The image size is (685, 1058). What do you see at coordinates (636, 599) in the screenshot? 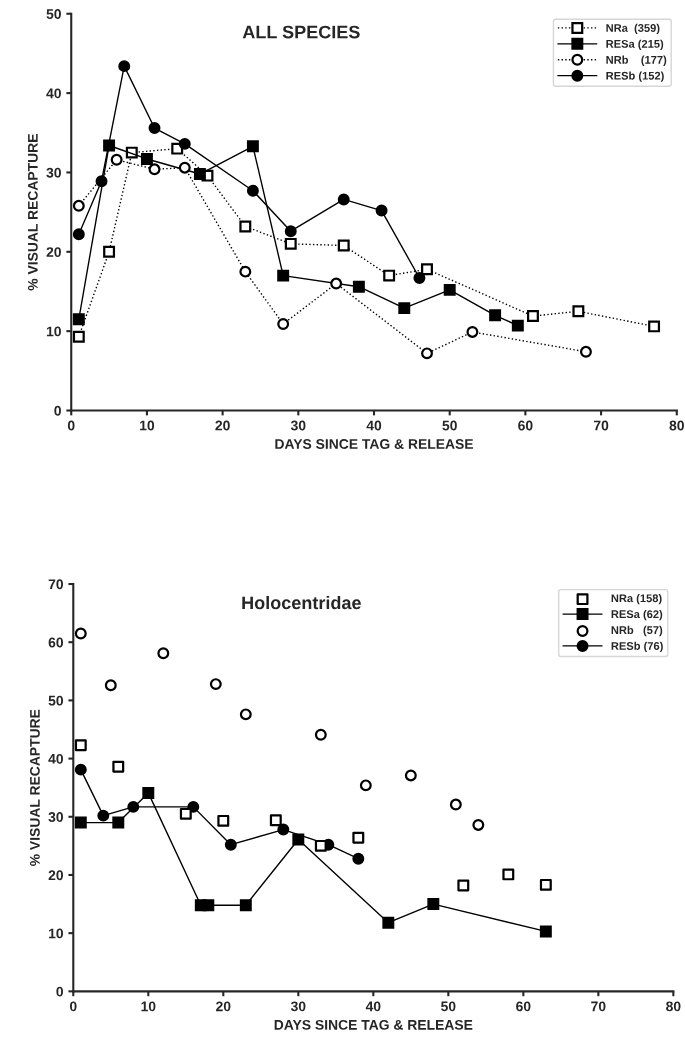
I see `legend-label: NRa (158)` at bounding box center [636, 599].